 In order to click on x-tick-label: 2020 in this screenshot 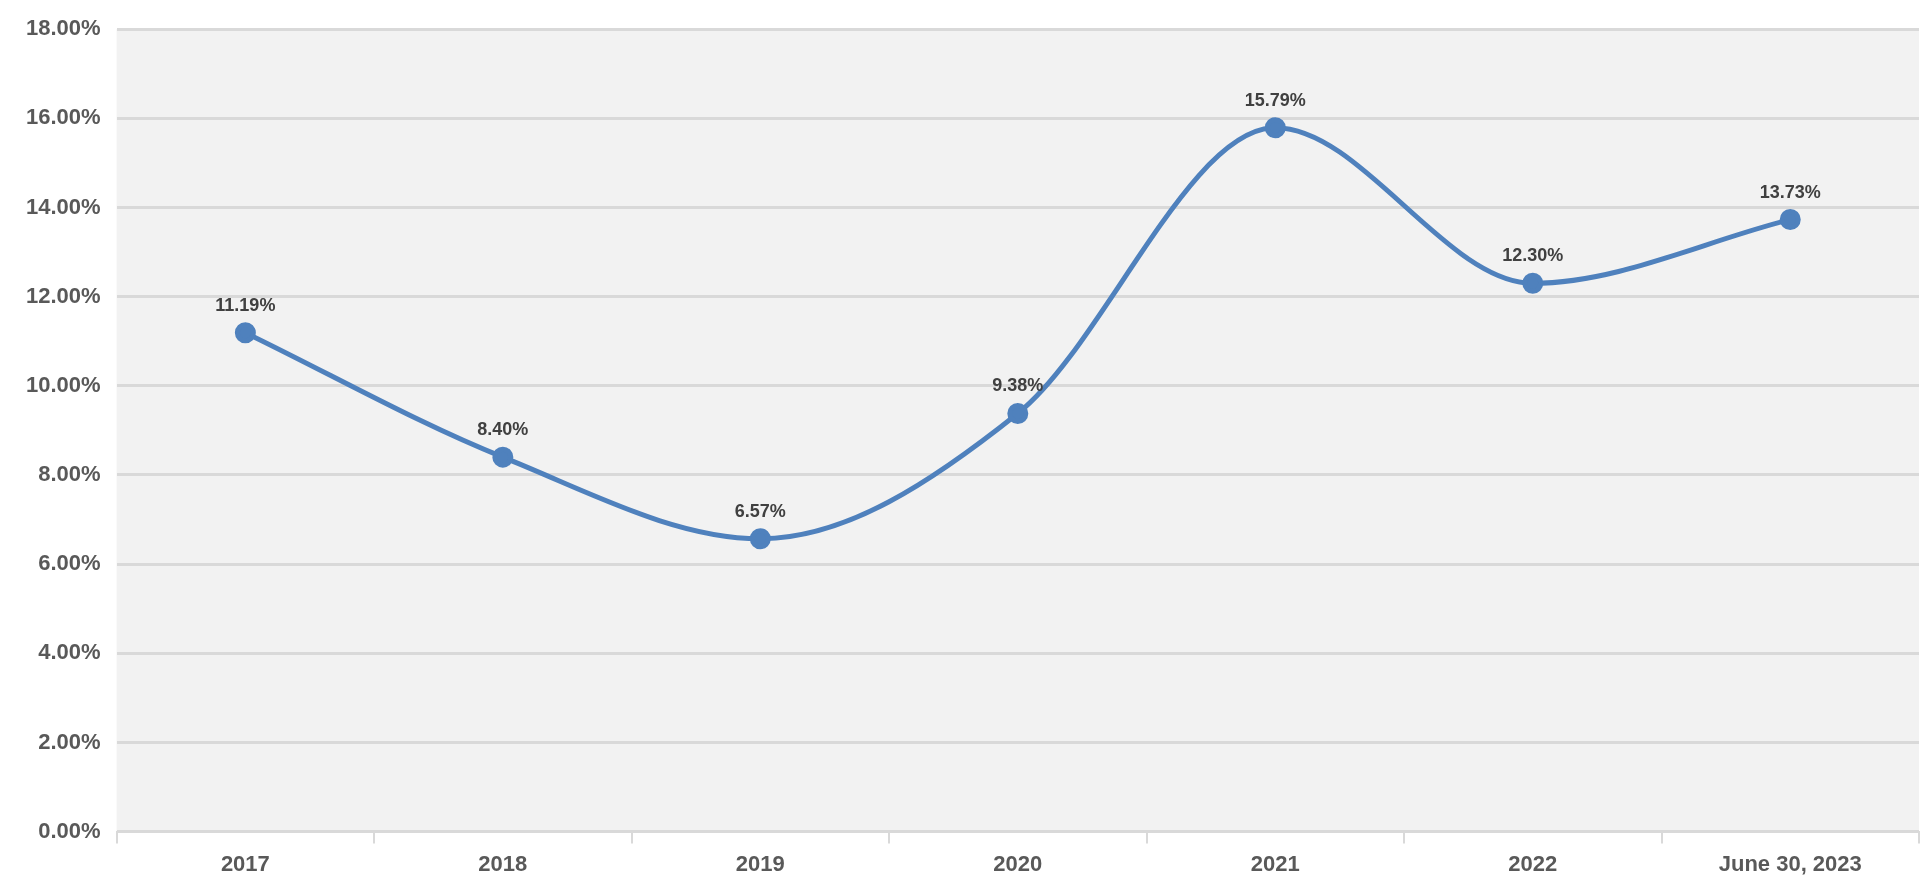, I will do `click(1018, 863)`.